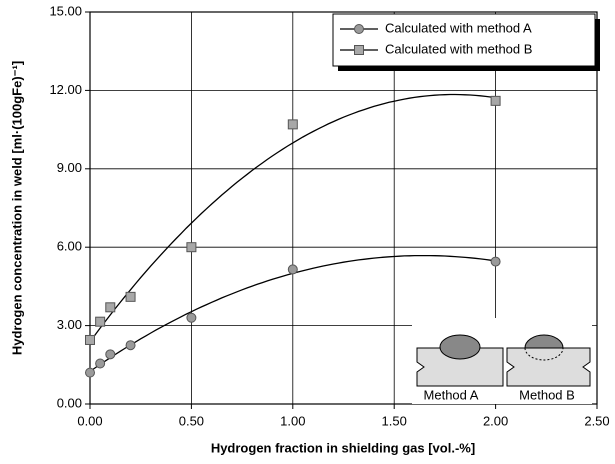  What do you see at coordinates (69, 324) in the screenshot?
I see `y-tick-label: 3.00` at bounding box center [69, 324].